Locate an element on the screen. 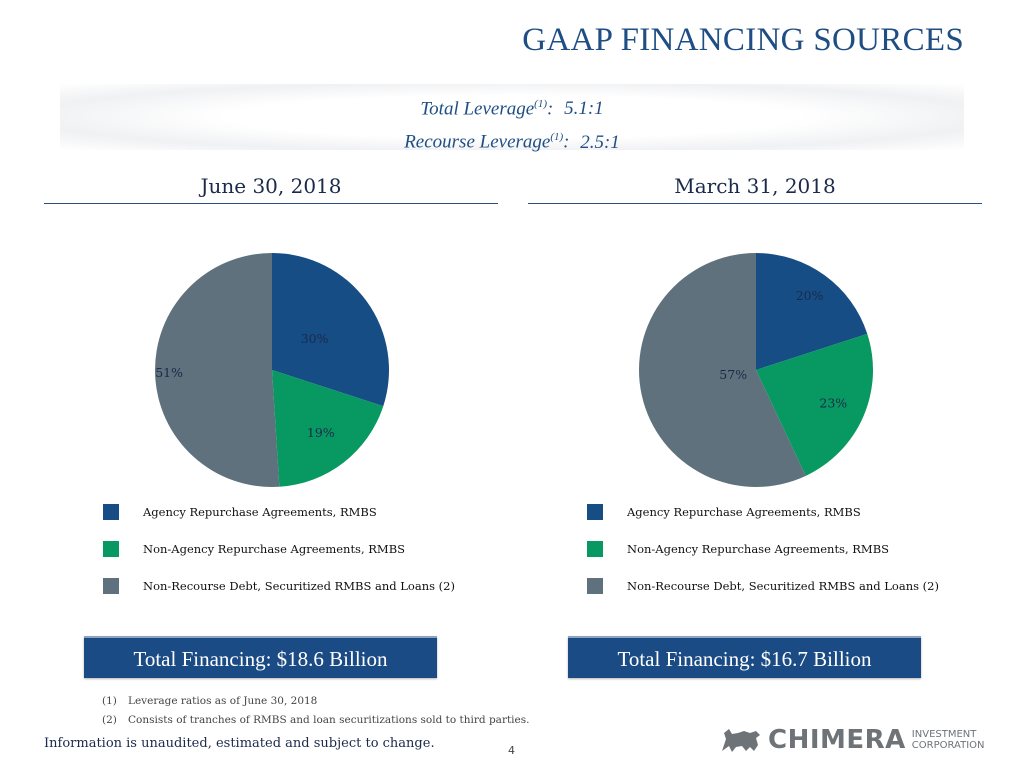  right-legend-item-agency: Agency Repurchase Agreements, RMBS is located at coordinates (763, 512).